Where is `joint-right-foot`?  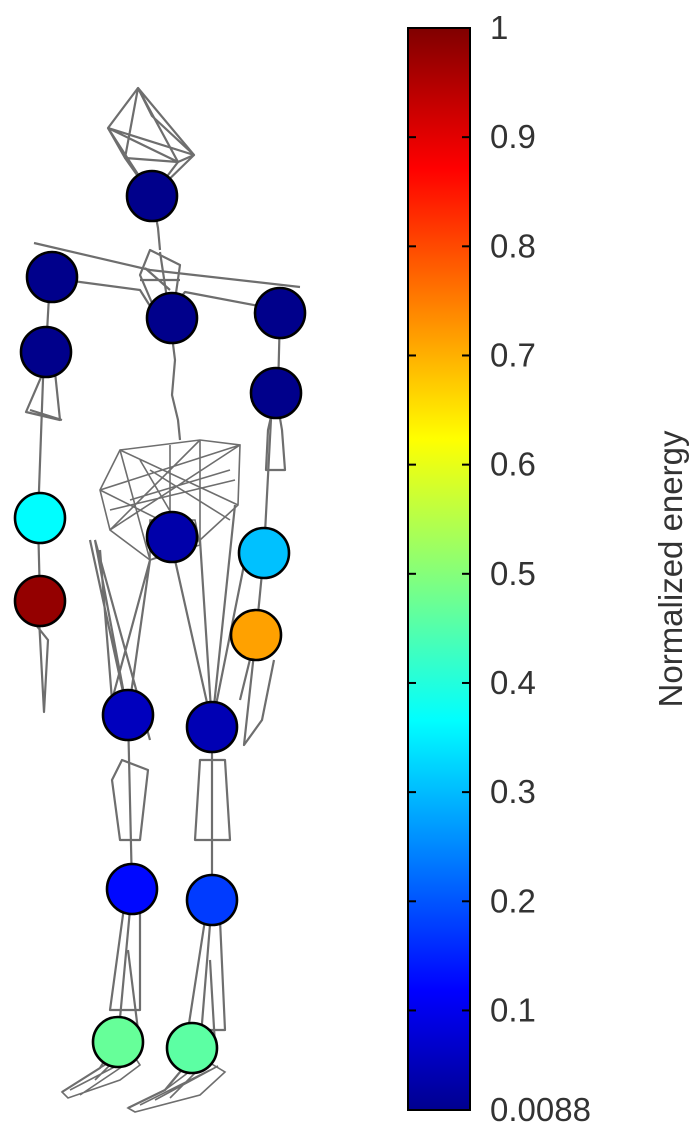 joint-right-foot is located at coordinates (118, 1042).